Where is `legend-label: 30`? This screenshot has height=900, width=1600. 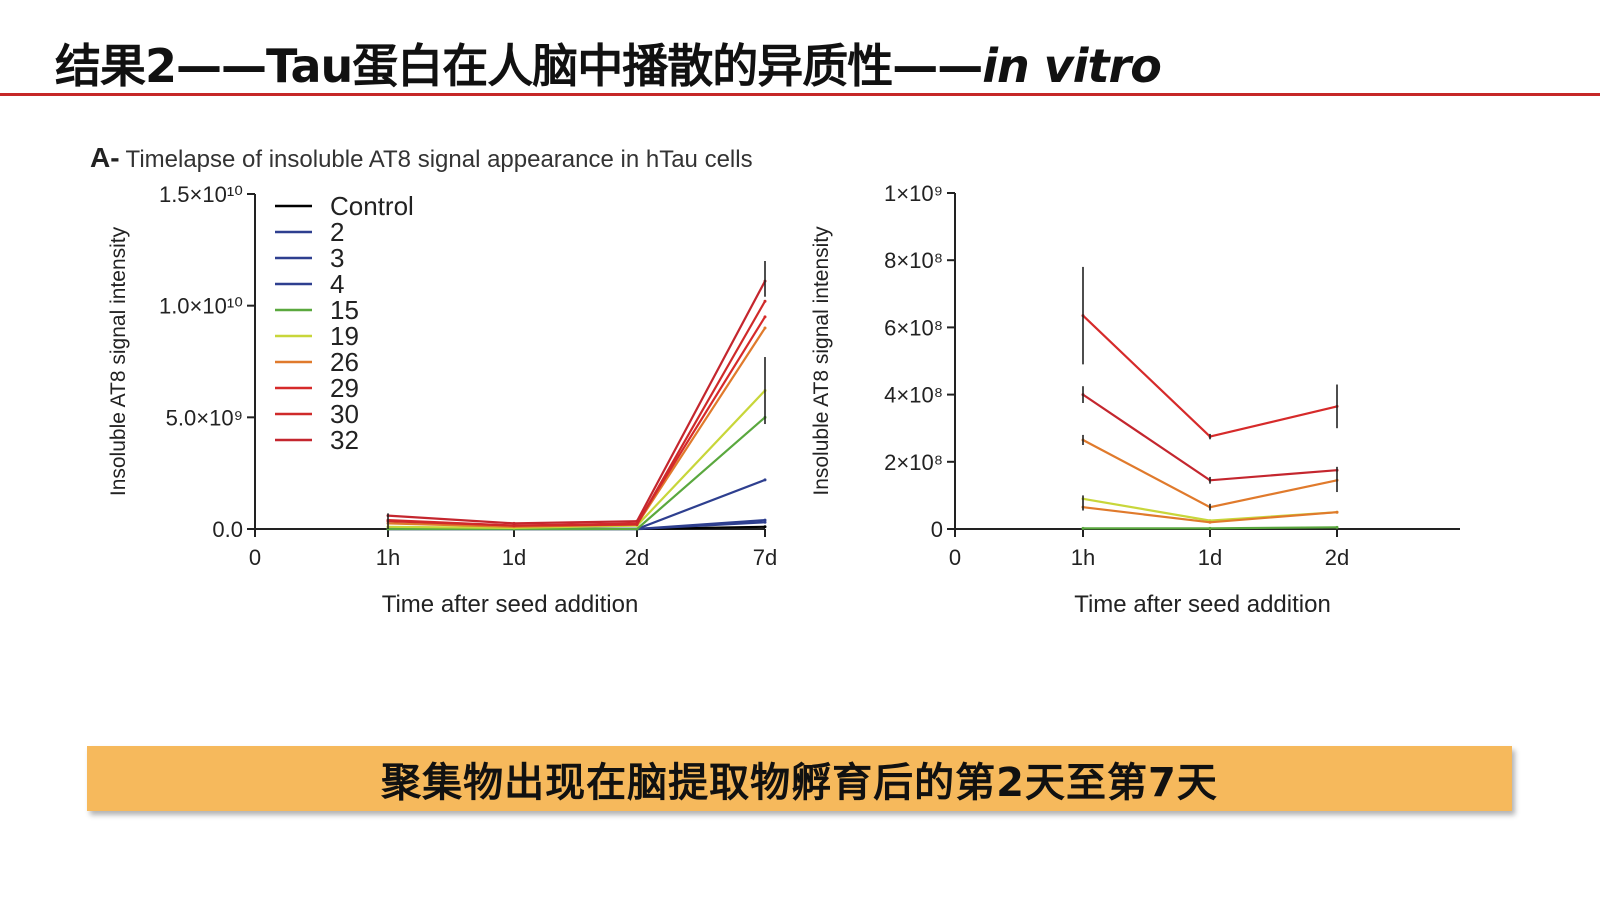 legend-label: 30 is located at coordinates (344, 414).